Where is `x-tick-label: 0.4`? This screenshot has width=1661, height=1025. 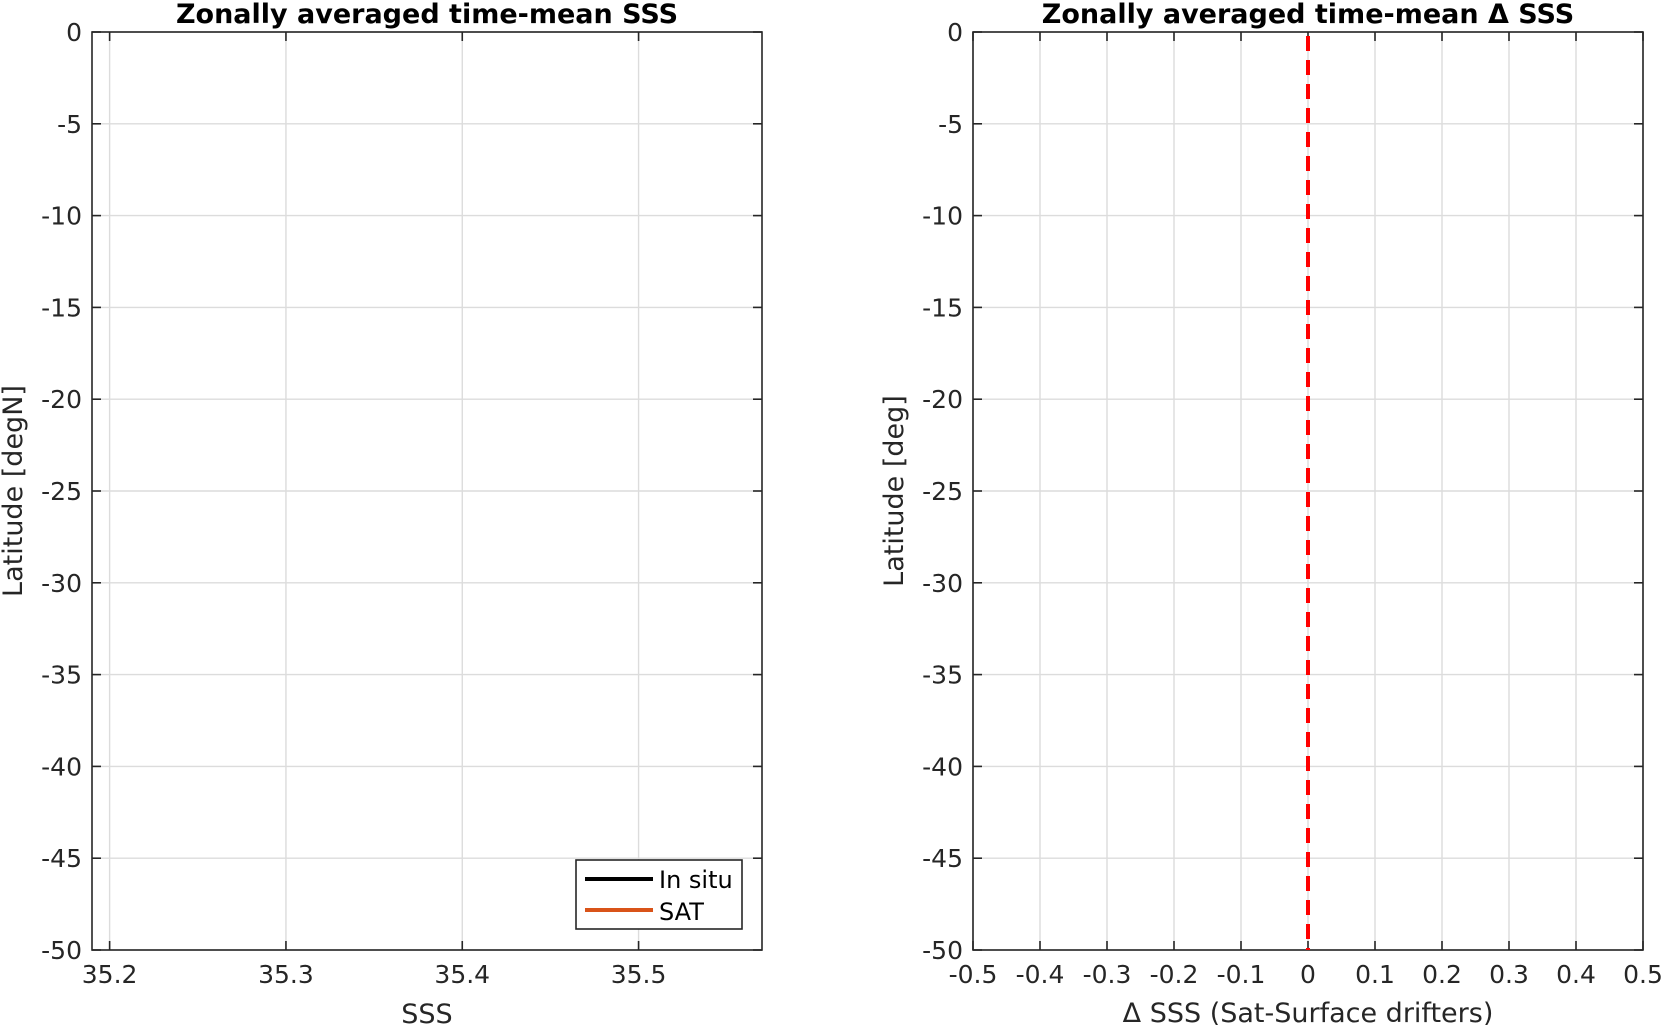
x-tick-label: 0.4 is located at coordinates (1576, 974).